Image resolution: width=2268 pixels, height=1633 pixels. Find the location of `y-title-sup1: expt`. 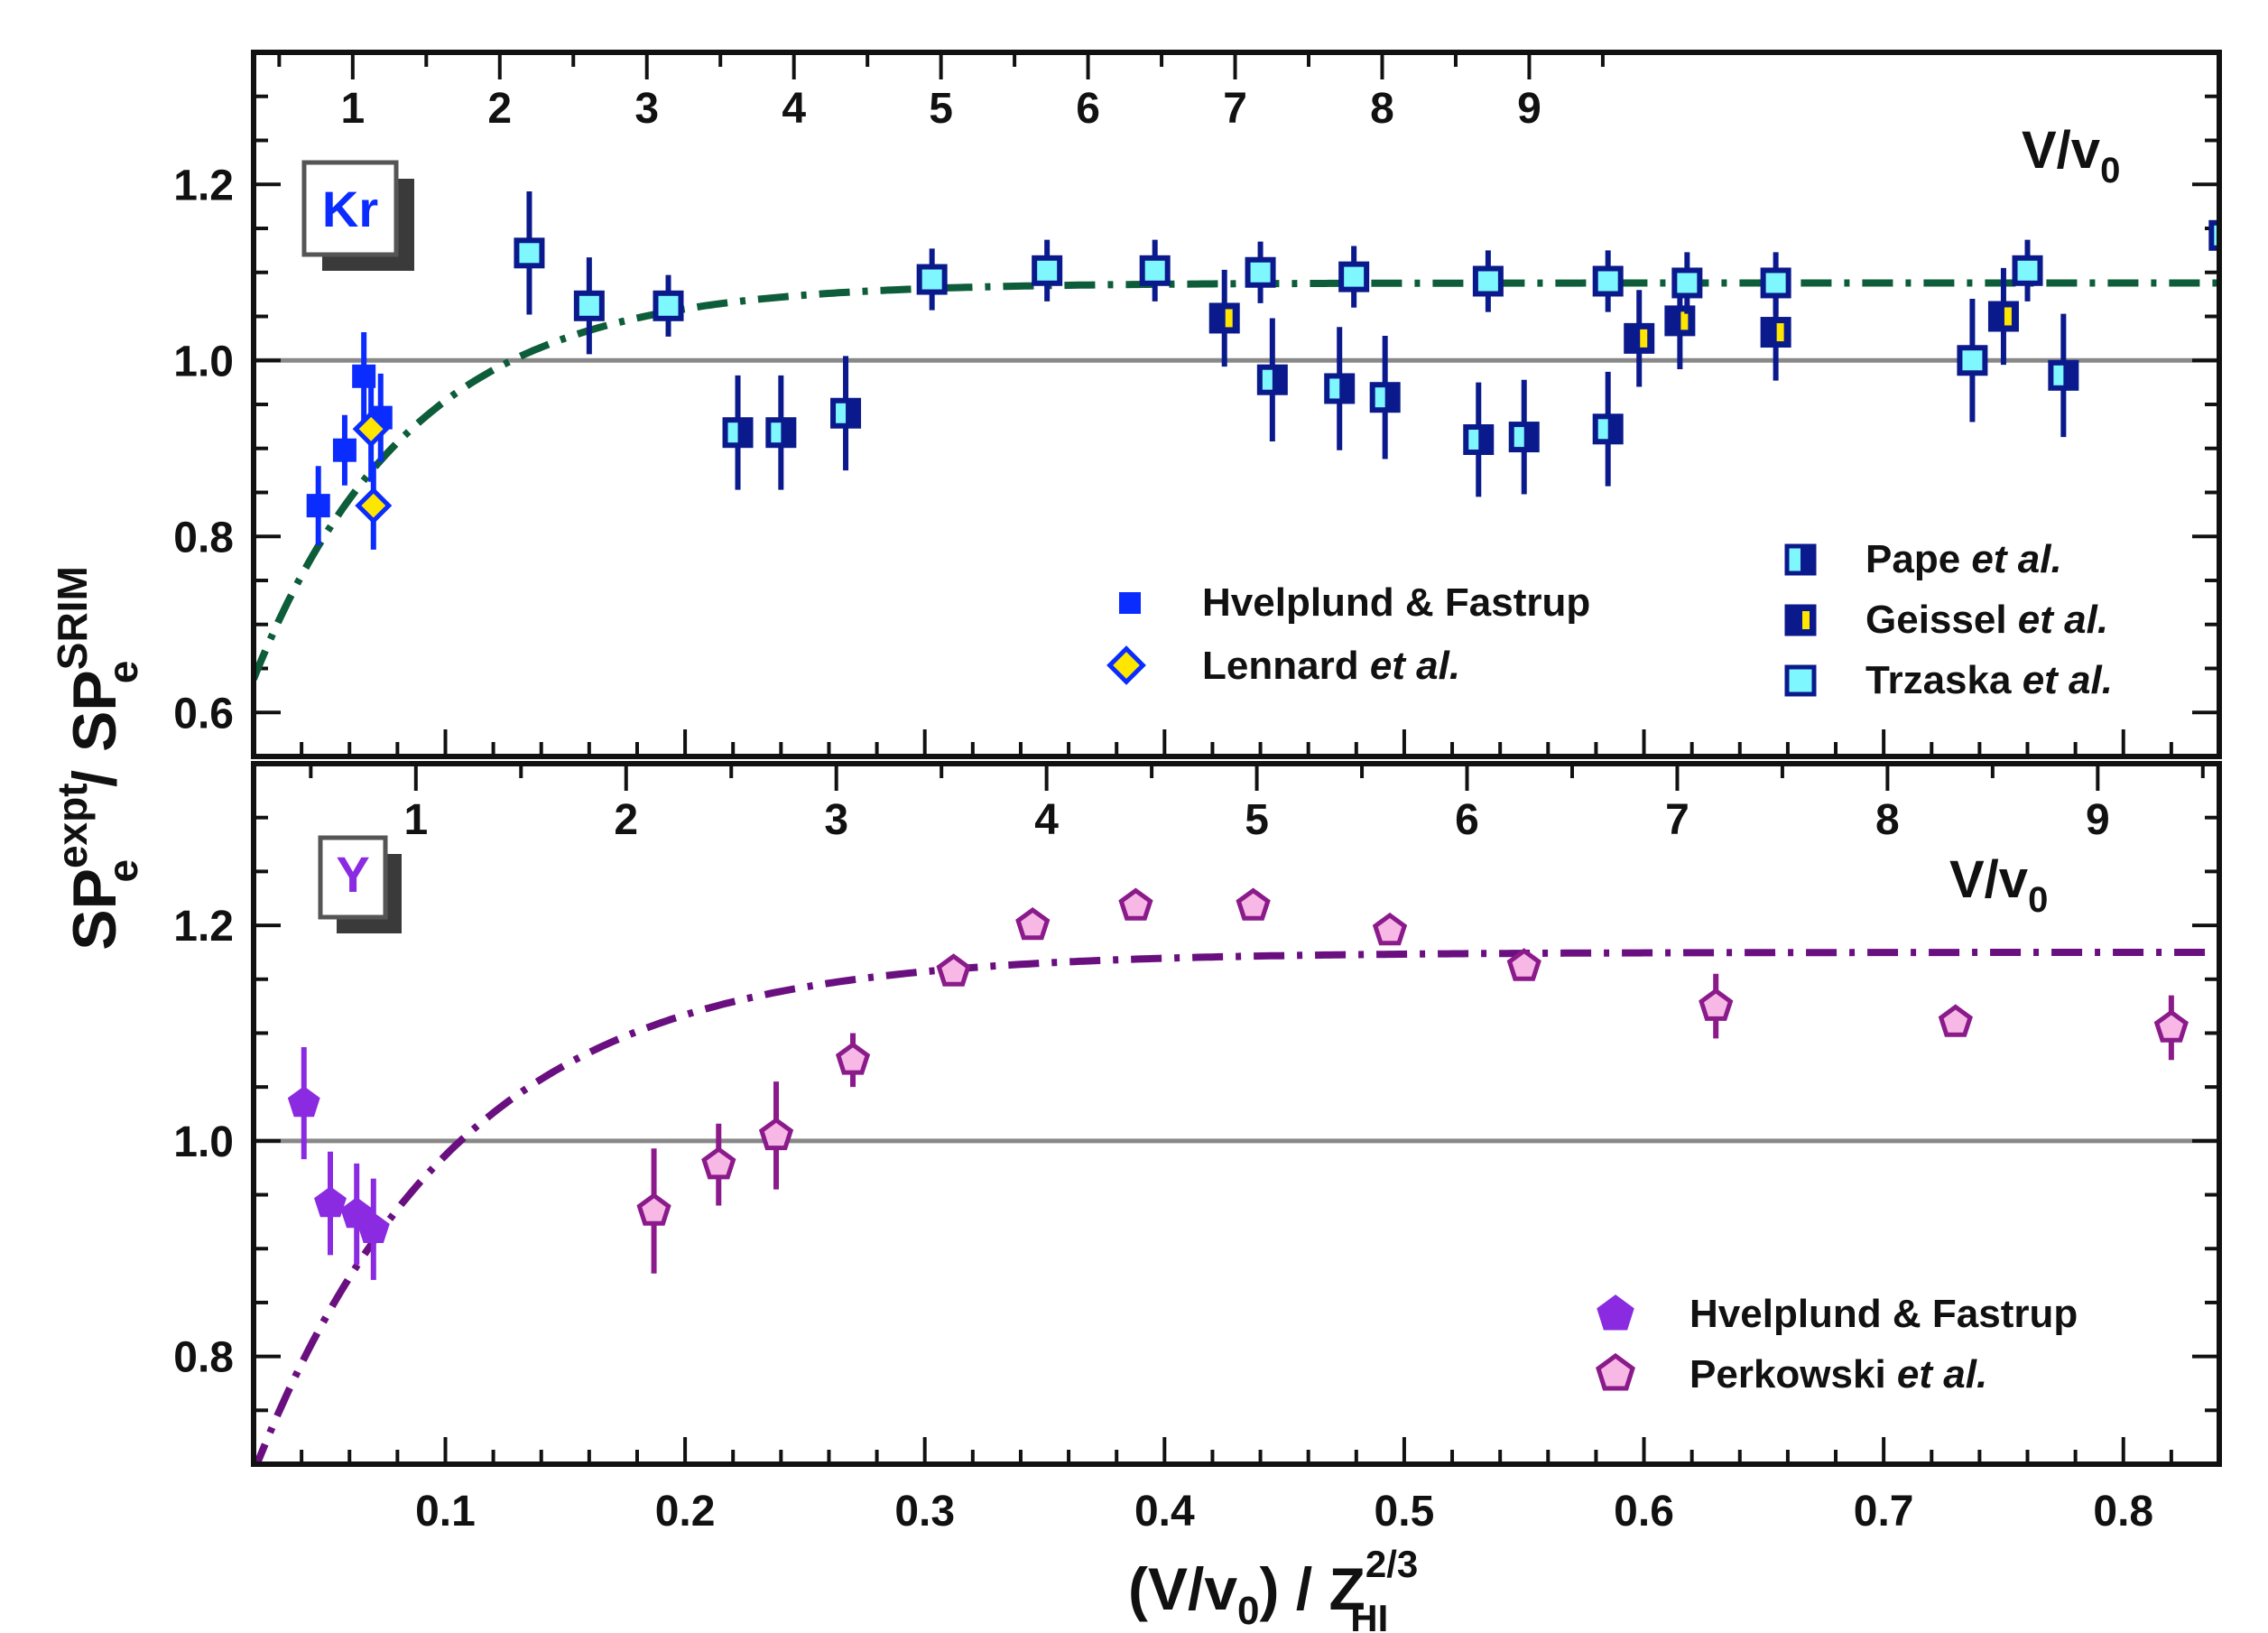

y-title-sup1: expt is located at coordinates (73, 825).